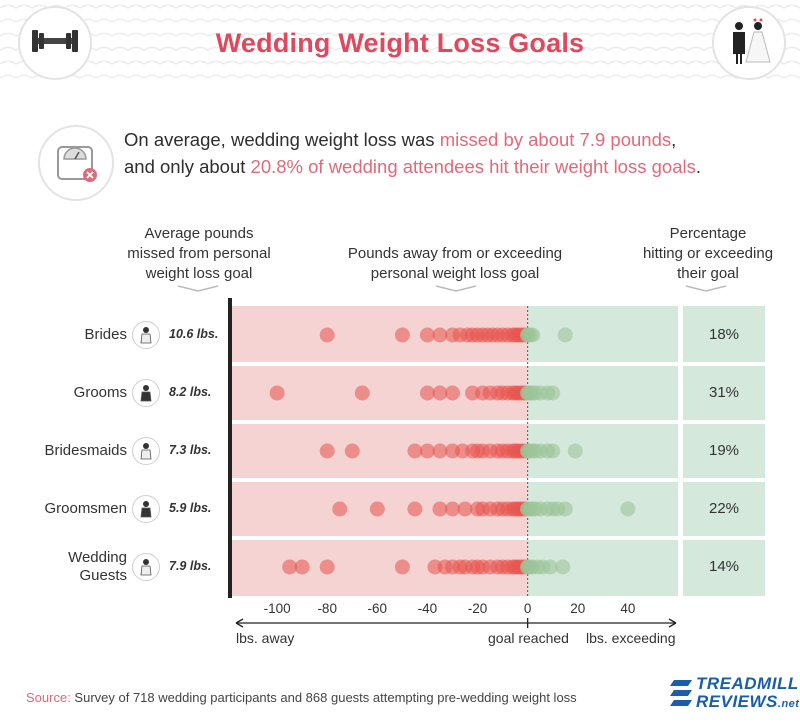 The width and height of the screenshot is (800, 723). Describe the element at coordinates (672, 623) in the screenshot. I see `arrow-right-head` at that location.